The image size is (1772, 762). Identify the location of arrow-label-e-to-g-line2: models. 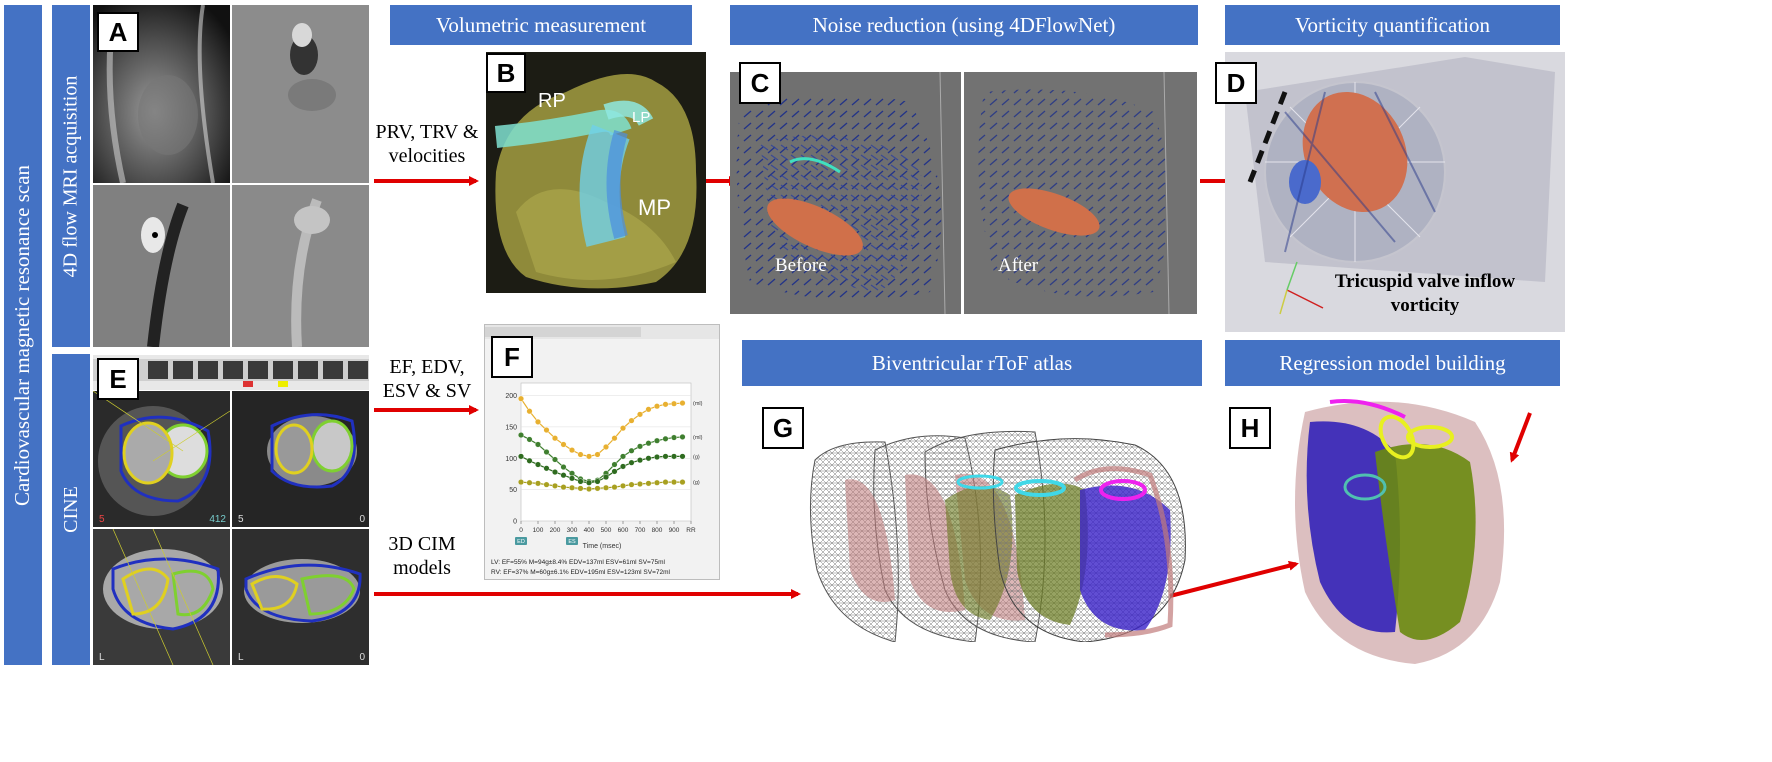
(422, 568).